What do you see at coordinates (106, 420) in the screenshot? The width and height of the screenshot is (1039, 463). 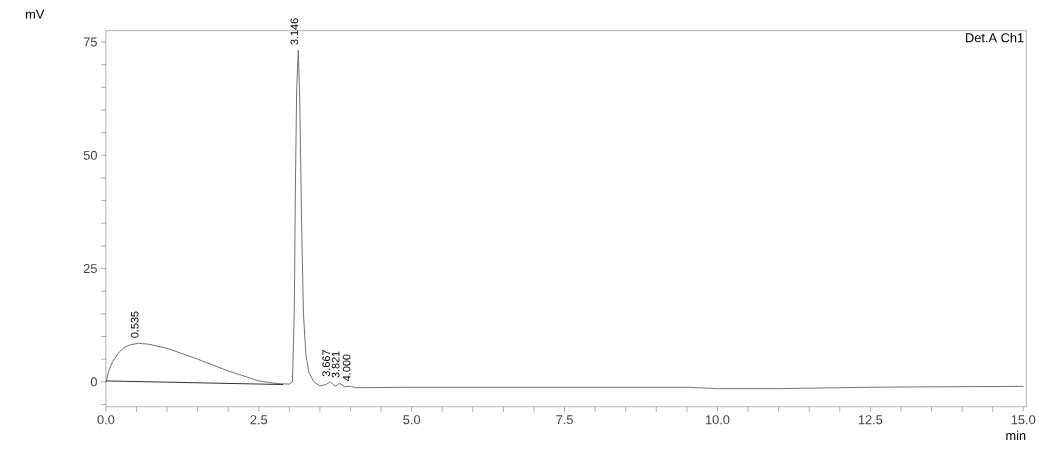 I see `x-tick-label: 0.0` at bounding box center [106, 420].